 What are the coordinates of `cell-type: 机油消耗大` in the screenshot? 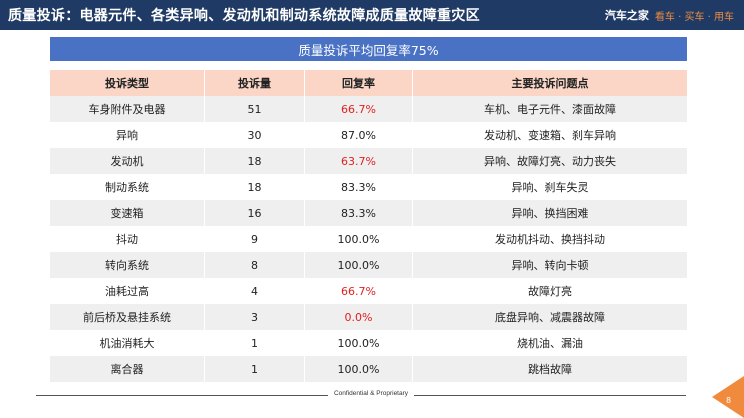 It's located at (127, 343).